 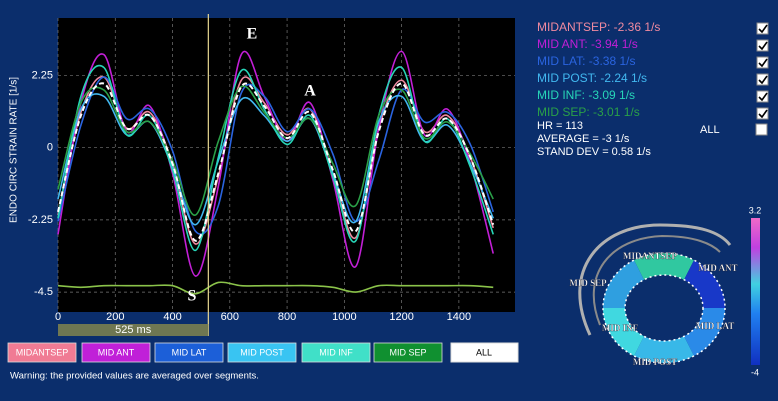 What do you see at coordinates (230, 317) in the screenshot?
I see `x-tick-label: 600` at bounding box center [230, 317].